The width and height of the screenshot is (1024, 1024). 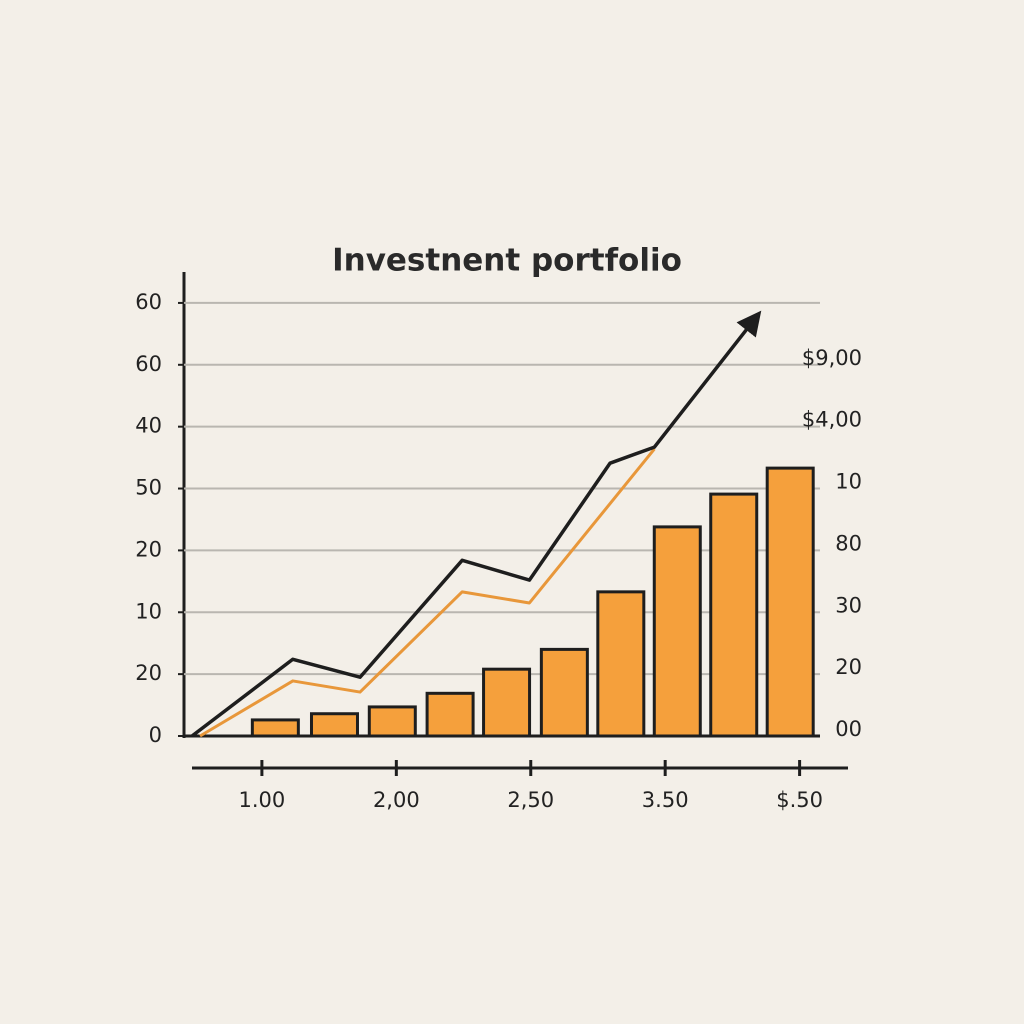 I want to click on x-tick-label: 2,00, so click(x=396, y=800).